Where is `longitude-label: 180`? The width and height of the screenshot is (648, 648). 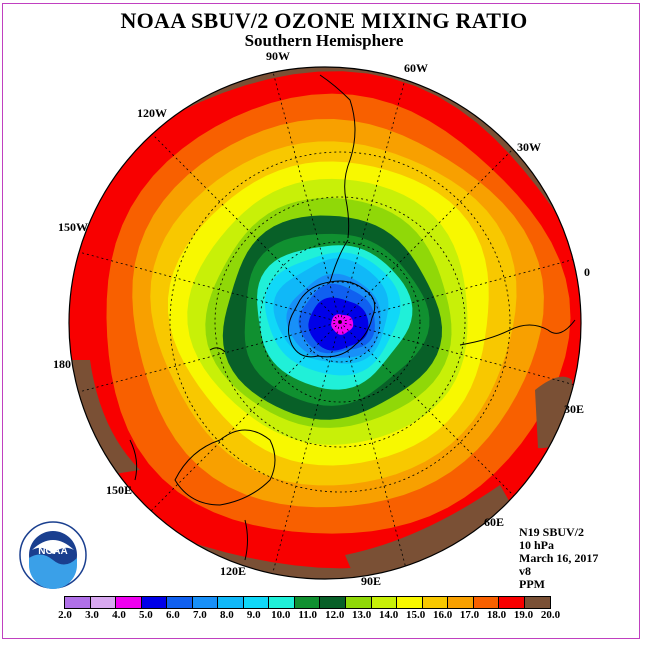
longitude-label: 180 is located at coordinates (62, 364).